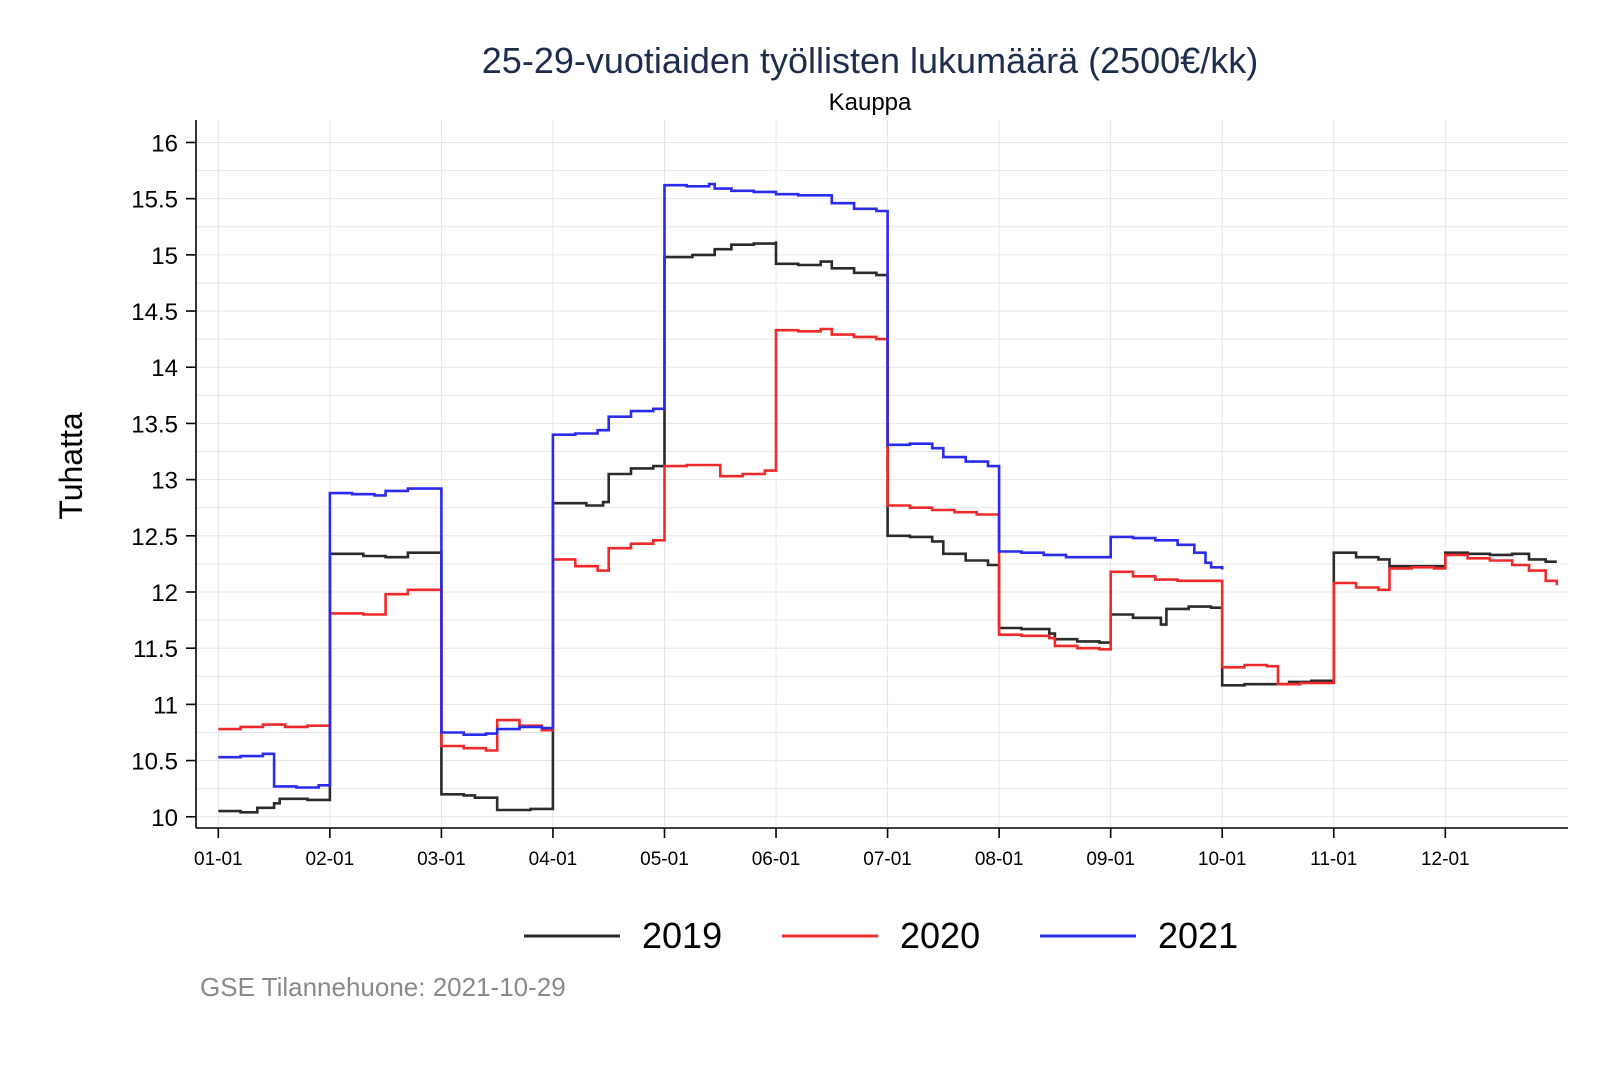 This screenshot has width=1600, height=1067. I want to click on y-tick-label: 11.5, so click(155, 649).